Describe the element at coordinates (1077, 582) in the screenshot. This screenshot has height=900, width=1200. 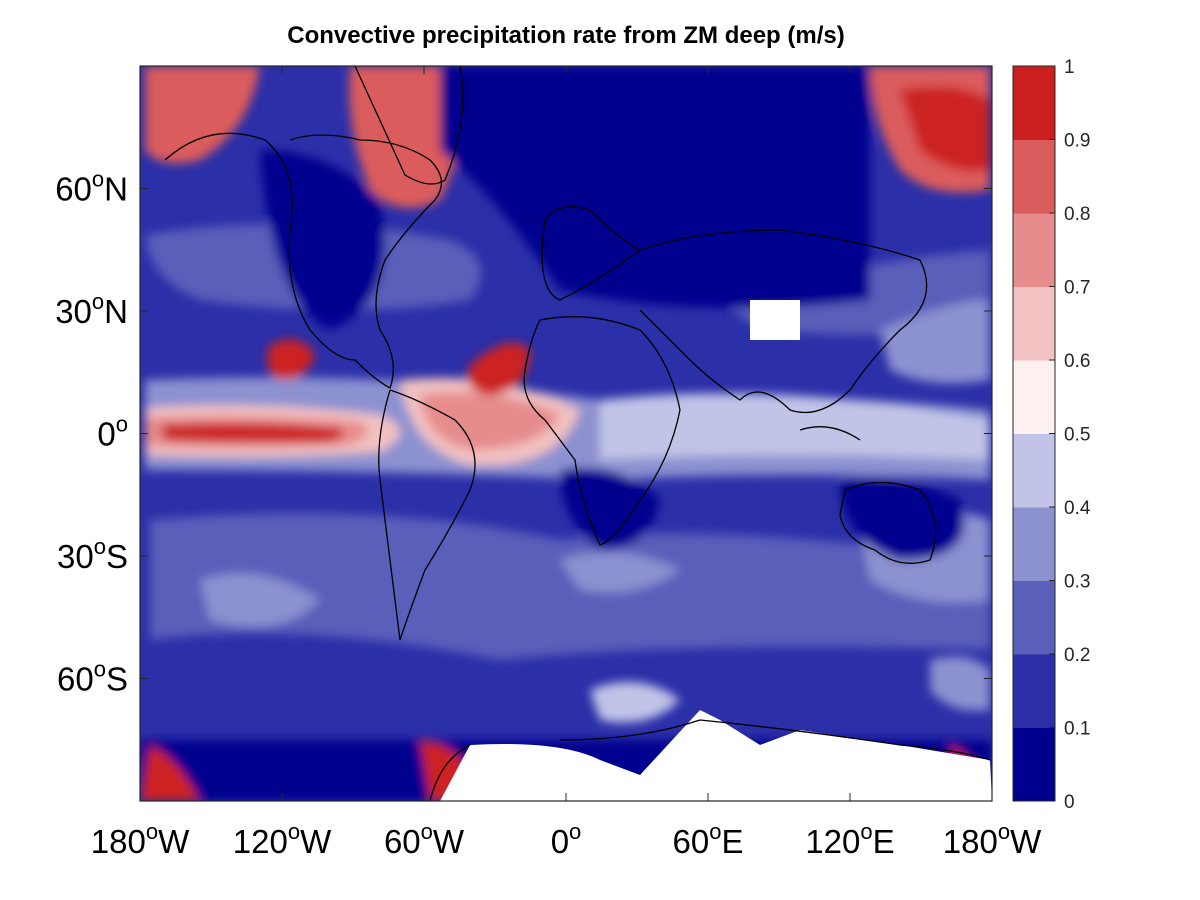
I see `colorbar-tick-label: 0.3` at that location.